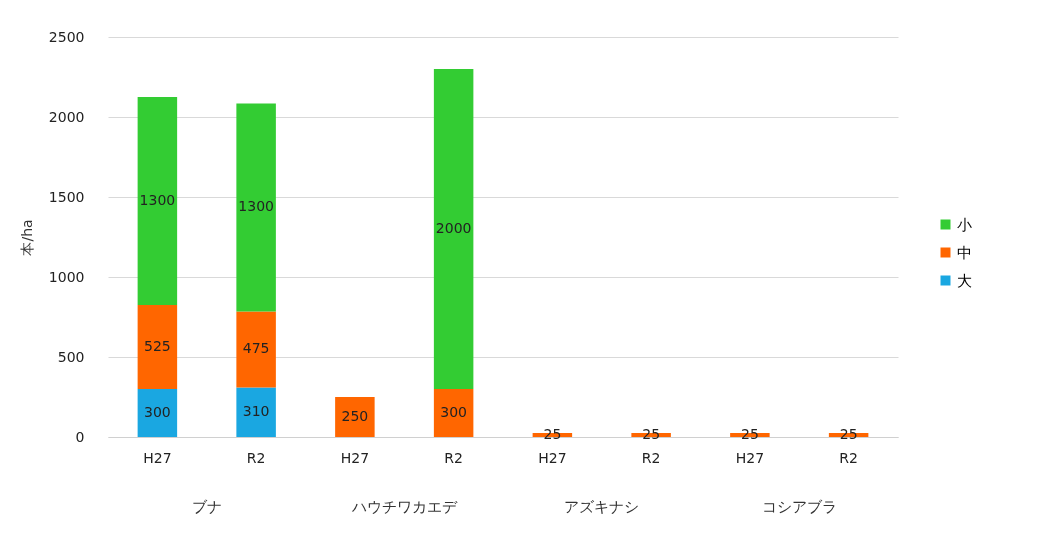 This screenshot has width=1055, height=535. What do you see at coordinates (964, 280) in the screenshot?
I see `legend-label: 大` at bounding box center [964, 280].